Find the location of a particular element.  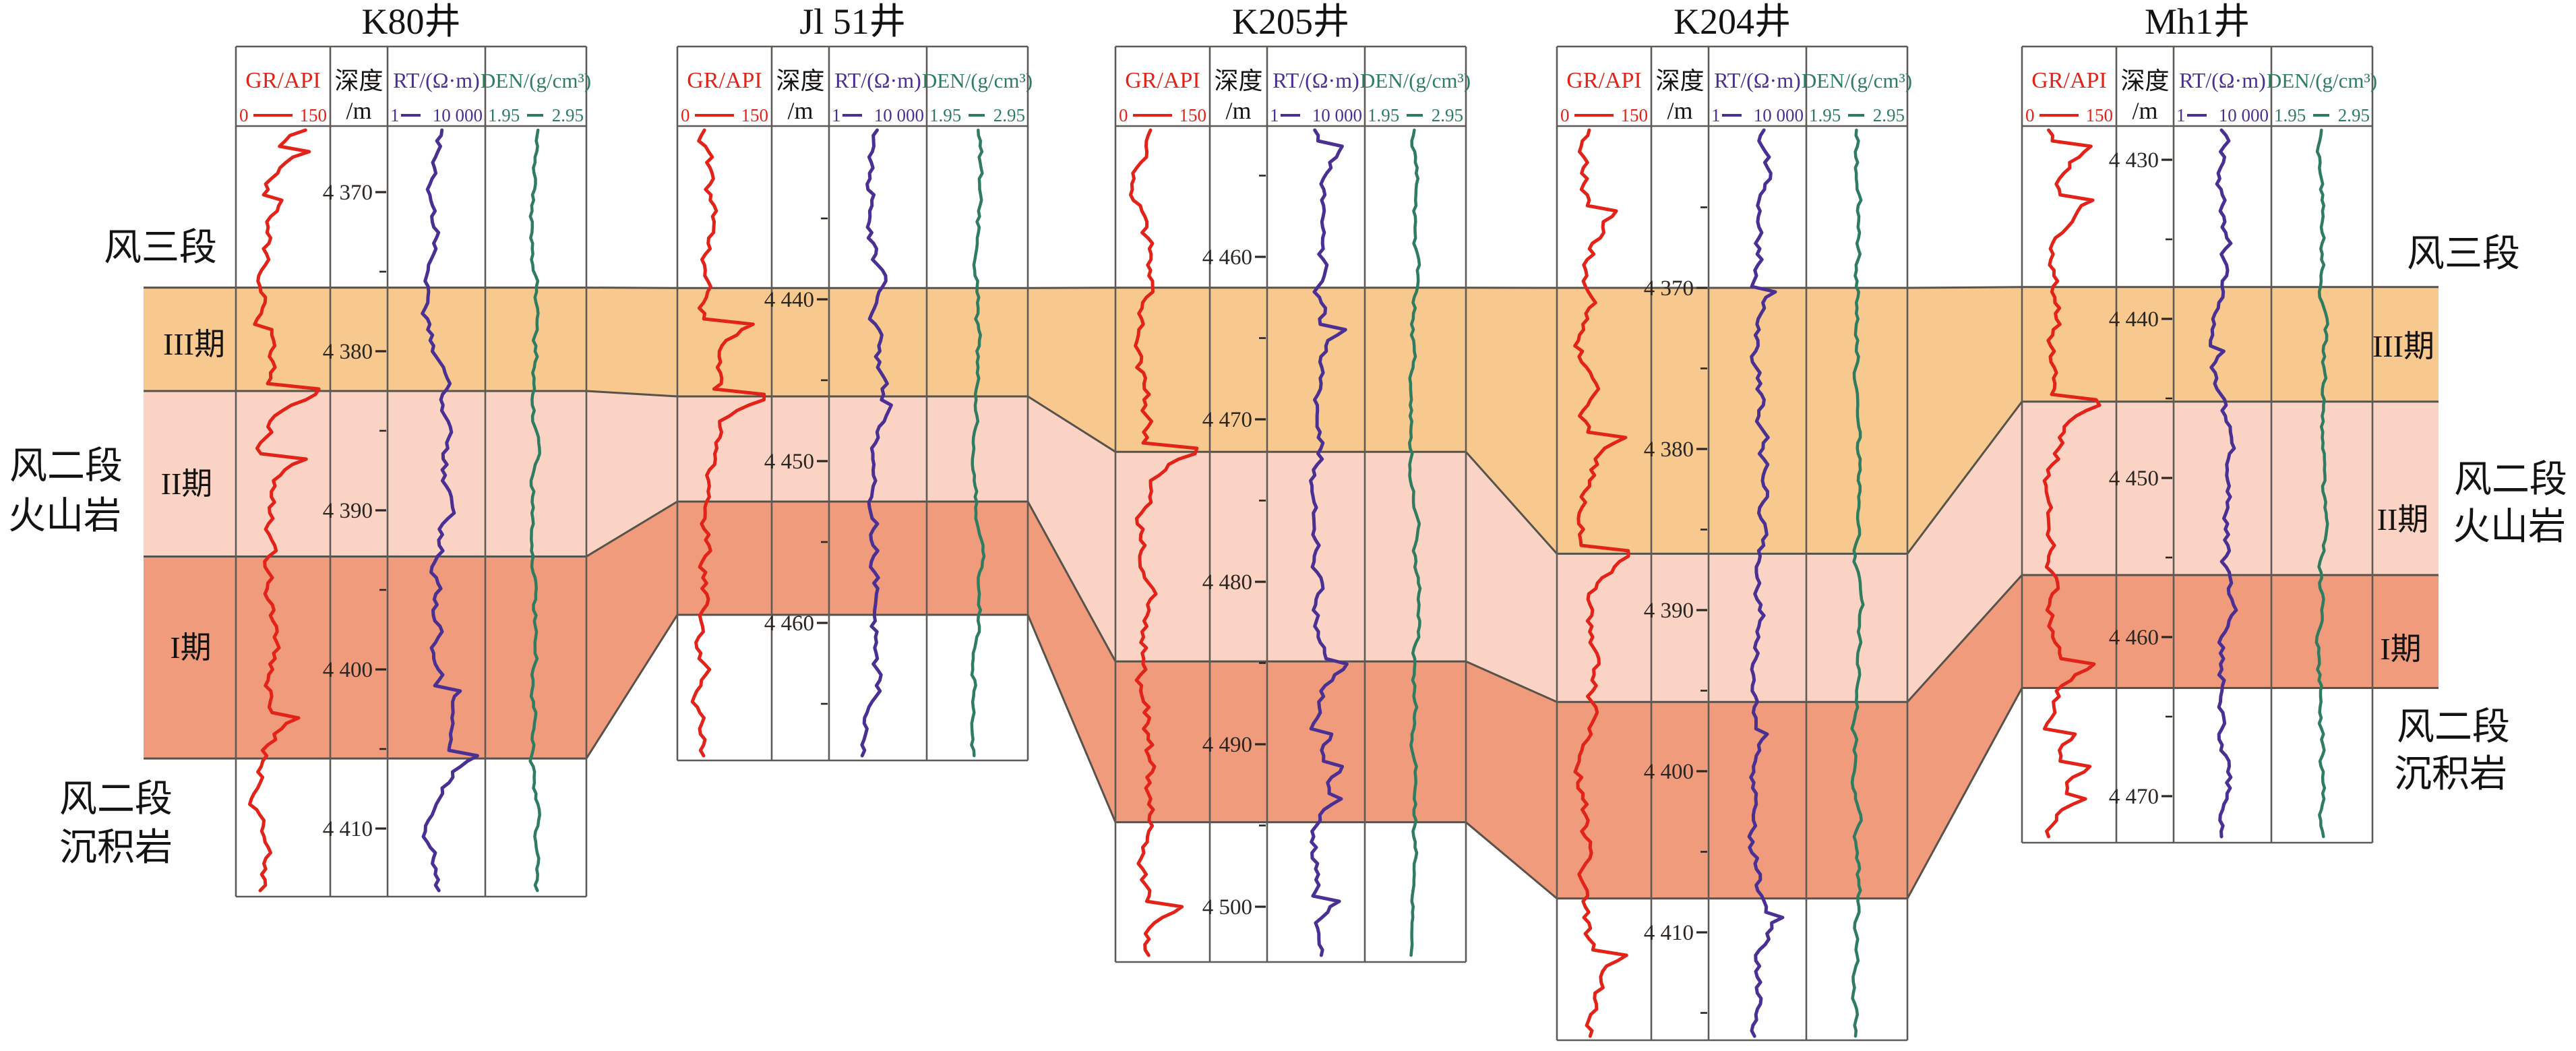

depth-label: 4 480 is located at coordinates (1227, 583).